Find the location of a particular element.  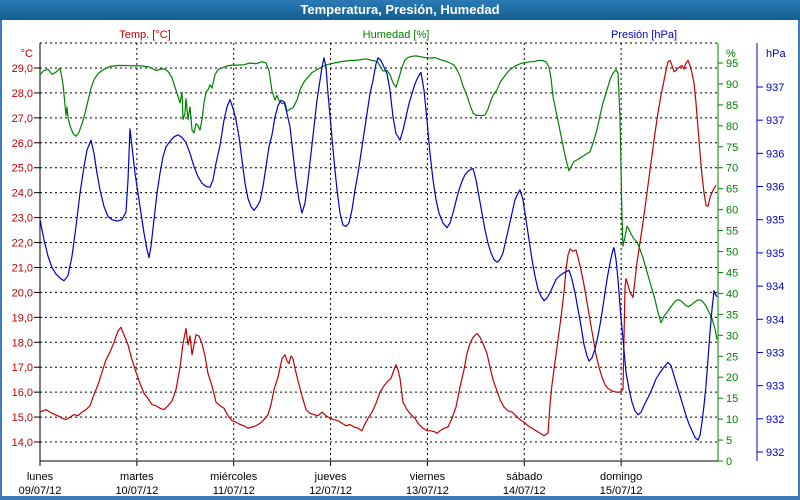

temp-axis-tick-label: 19,0 is located at coordinates (22, 318).